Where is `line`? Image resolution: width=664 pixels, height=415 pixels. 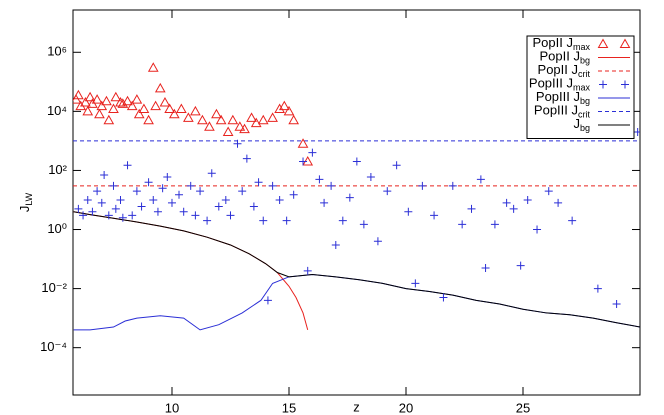
line is located at coordinates (191, 271).